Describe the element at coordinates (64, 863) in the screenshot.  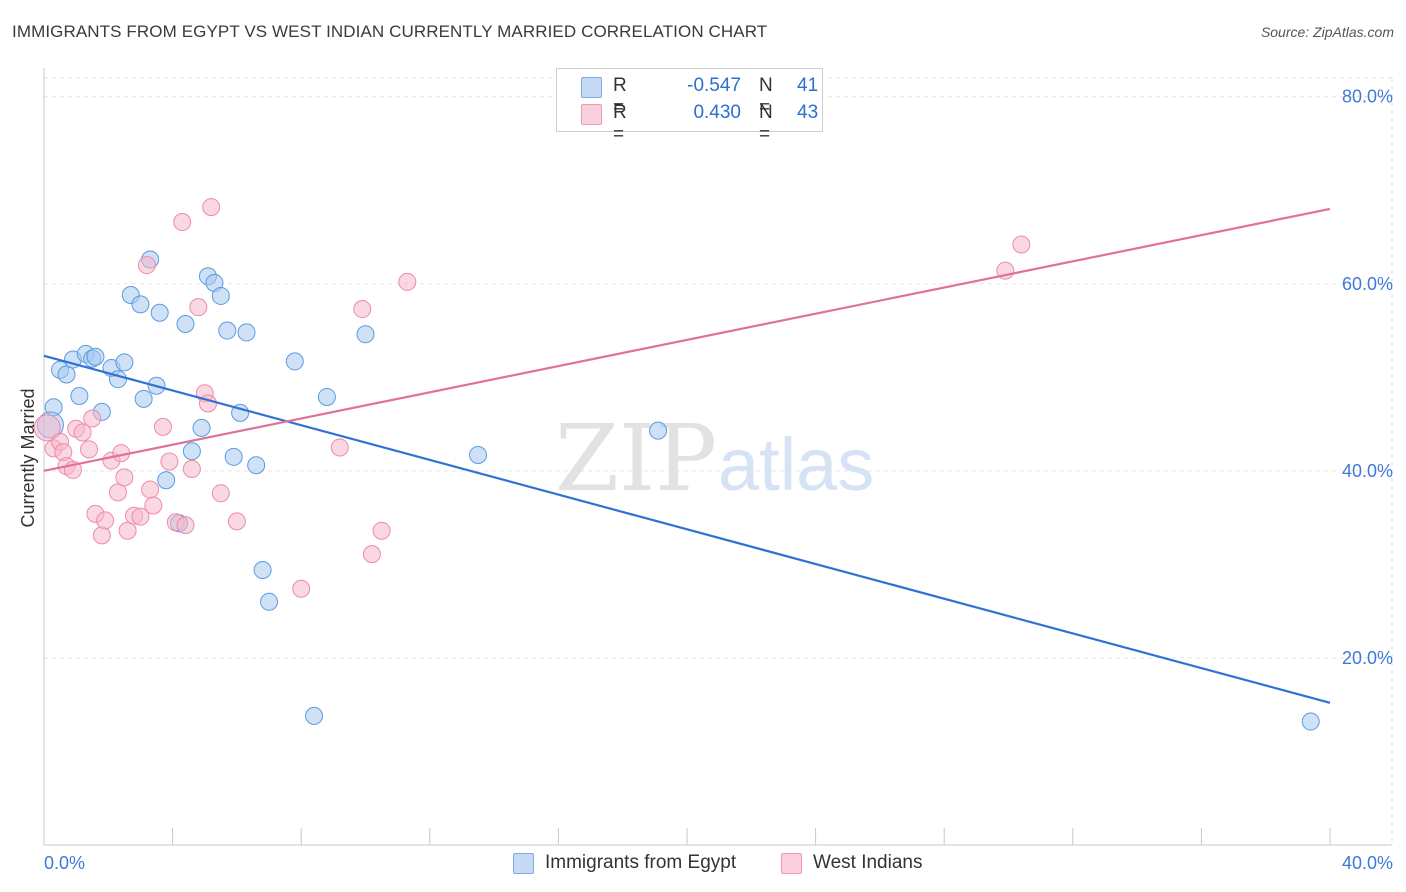
I see `x-tick-label-min: 0.0%` at that location.